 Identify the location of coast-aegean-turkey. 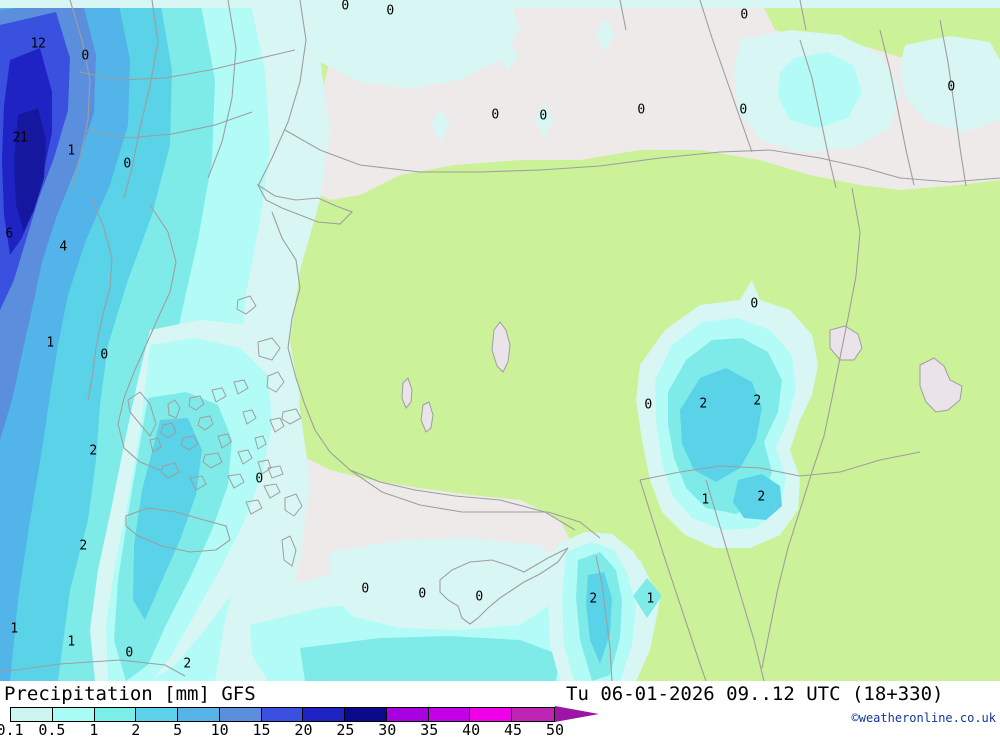
(423, 371).